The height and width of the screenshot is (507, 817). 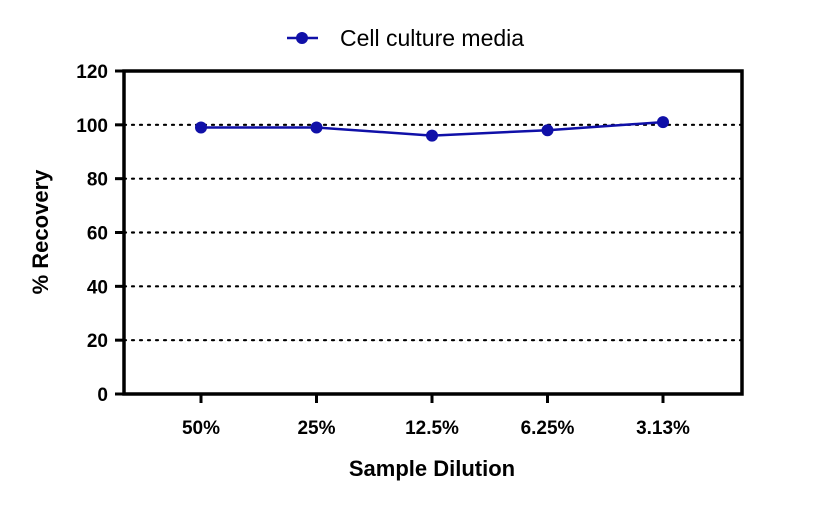 What do you see at coordinates (302, 38) in the screenshot?
I see `legend-dot-marker` at bounding box center [302, 38].